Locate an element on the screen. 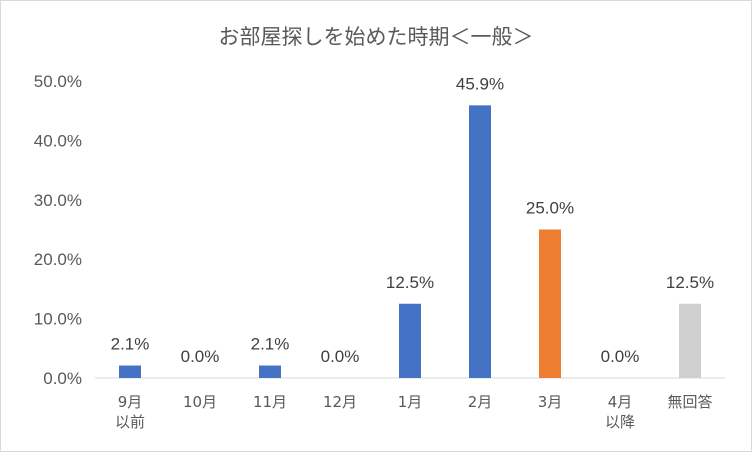 This screenshot has width=752, height=452. y-tick-label: 20.0% is located at coordinates (58, 259).